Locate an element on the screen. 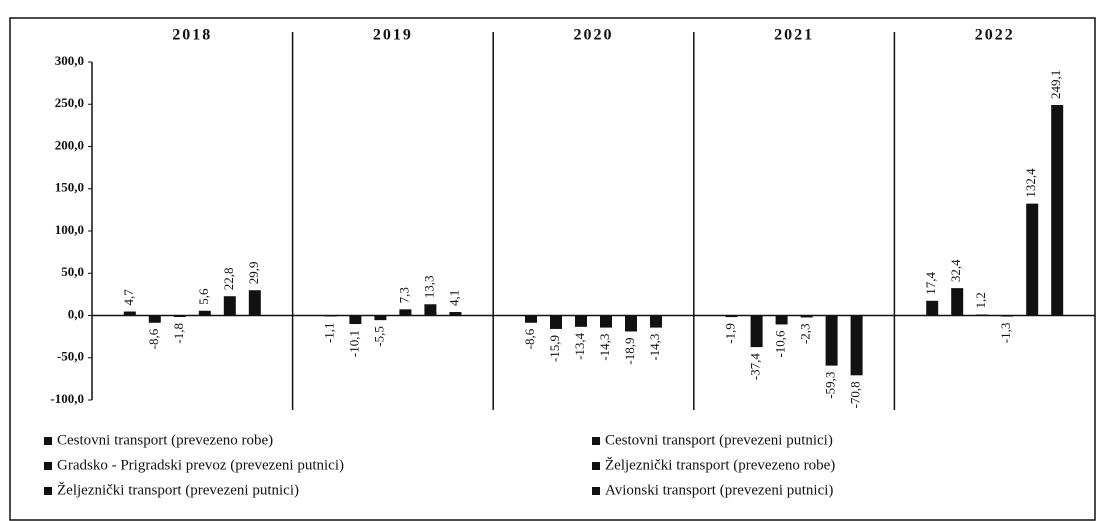  legend-label: Avionski transport (prevezeni putnici) is located at coordinates (719, 490).